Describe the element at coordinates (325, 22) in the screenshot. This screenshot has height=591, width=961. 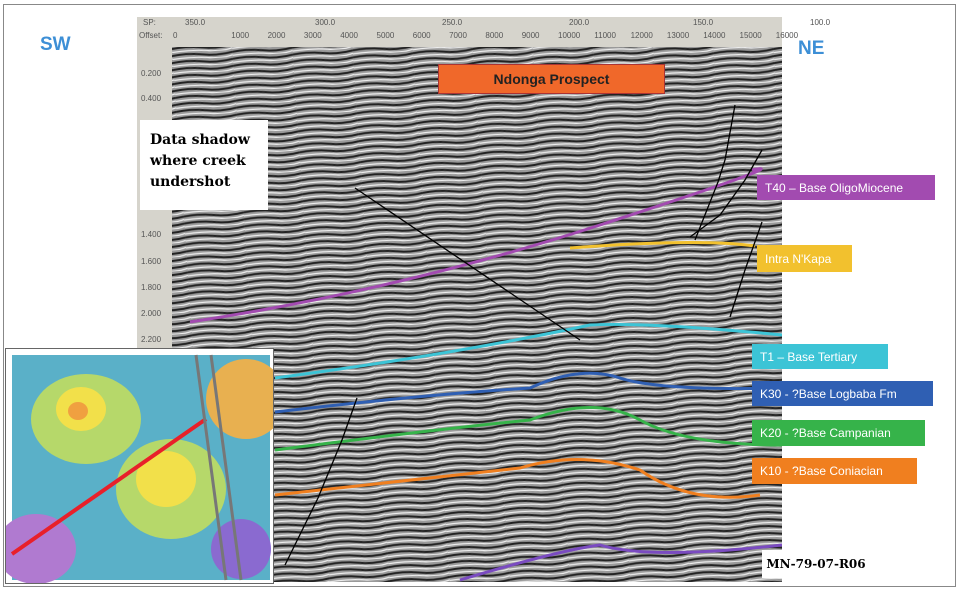
I see `sp-tick: 300.0` at that location.